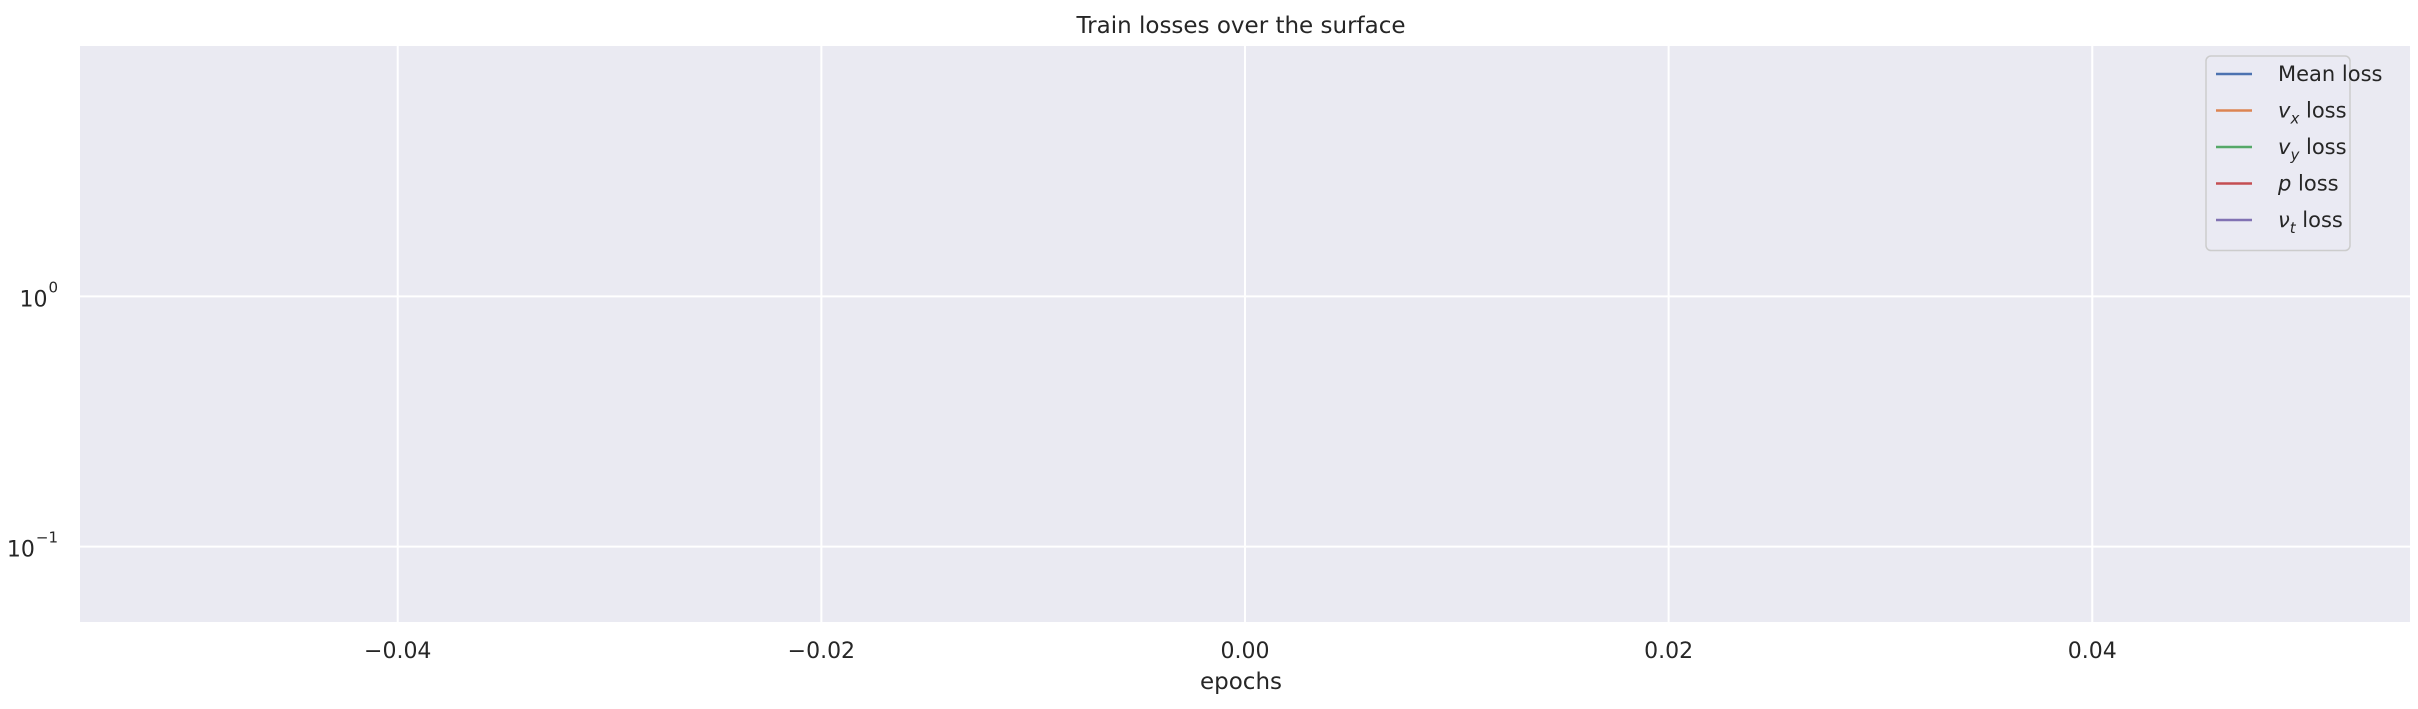 This screenshot has height=709, width=2418. I want to click on legend-label: vy loss, so click(2312, 149).